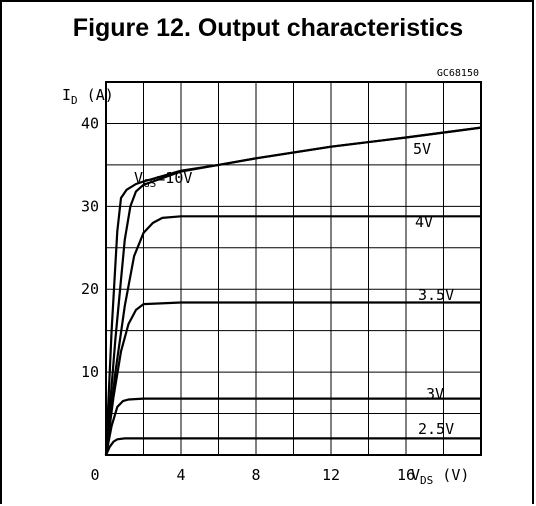 Image resolution: width=536 pixels, height=506 pixels. What do you see at coordinates (90, 372) in the screenshot?
I see `y-tick-label: 10` at bounding box center [90, 372].